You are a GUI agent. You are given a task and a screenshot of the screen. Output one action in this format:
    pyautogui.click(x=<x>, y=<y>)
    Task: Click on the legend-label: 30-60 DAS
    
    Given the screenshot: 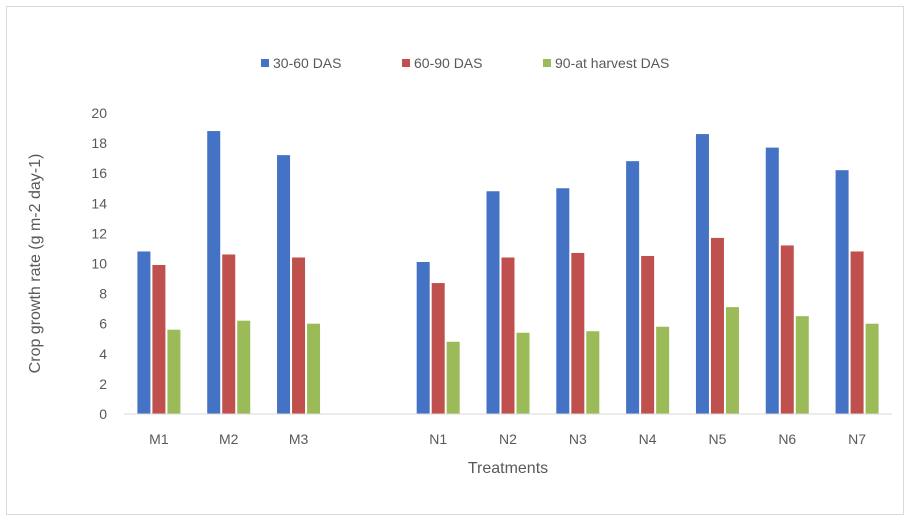 What is the action you would take?
    pyautogui.click(x=307, y=63)
    